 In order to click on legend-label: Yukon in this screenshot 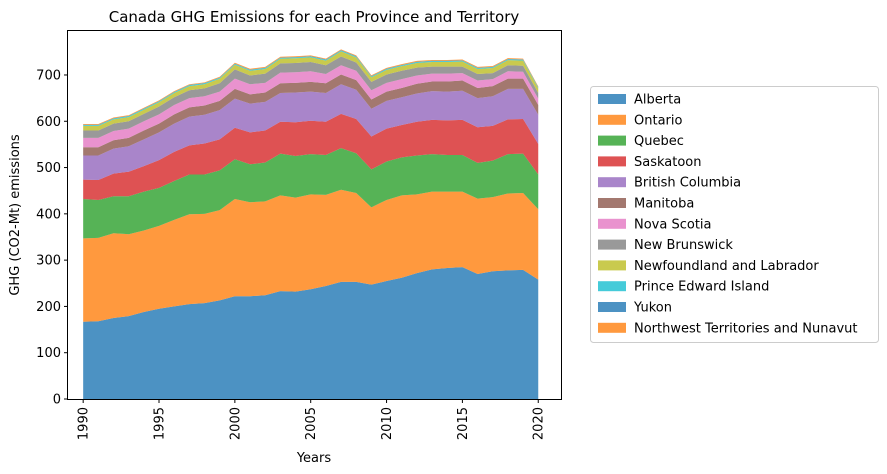, I will do `click(652, 308)`.